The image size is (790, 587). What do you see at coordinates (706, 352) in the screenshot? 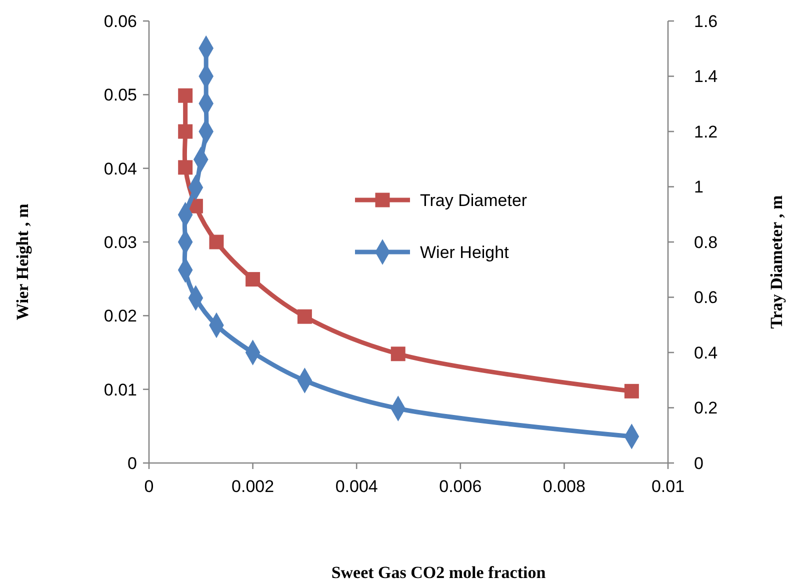
I see `y2-tick-label: 0.4` at bounding box center [706, 352].